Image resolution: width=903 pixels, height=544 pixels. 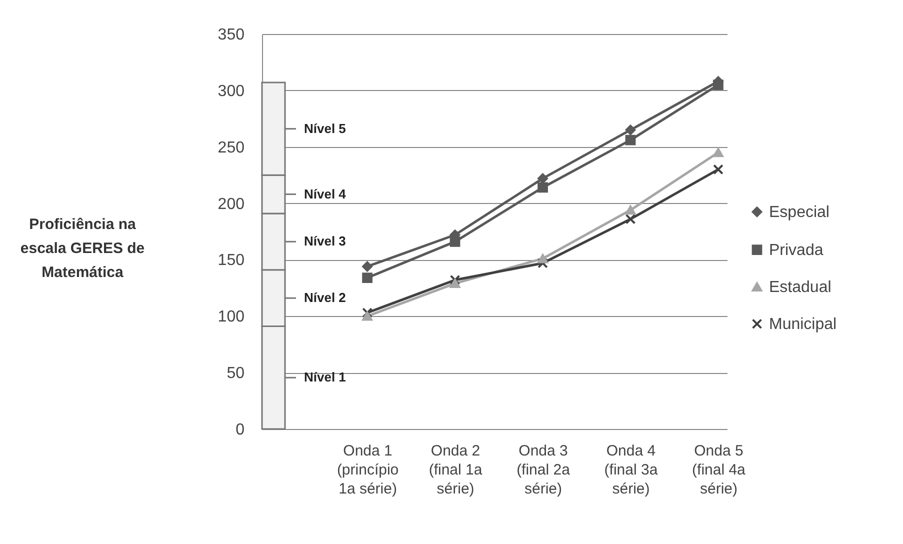 I want to click on y-tick-label: 150, so click(x=231, y=261).